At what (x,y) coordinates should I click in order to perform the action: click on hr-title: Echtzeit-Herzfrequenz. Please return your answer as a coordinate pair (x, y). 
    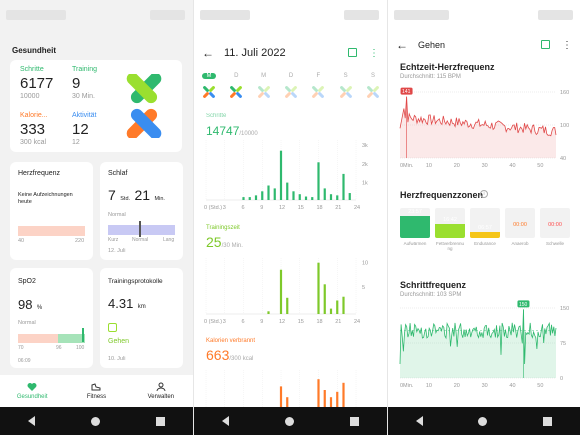
    Looking at the image, I should click on (447, 67).